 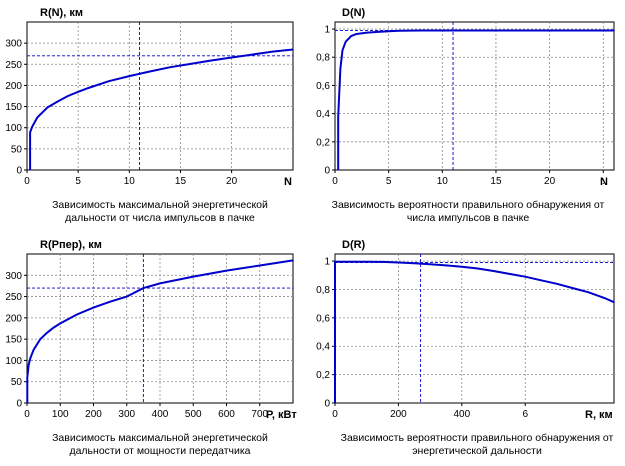 What do you see at coordinates (354, 13) in the screenshot?
I see `chart-title: D(N)` at bounding box center [354, 13].